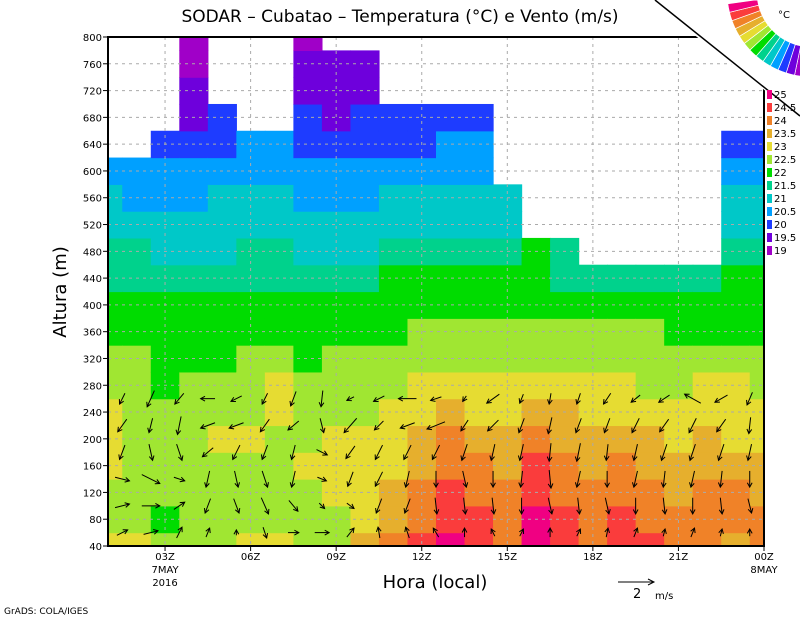 This screenshot has height=618, width=800. Describe the element at coordinates (60, 292) in the screenshot. I see `y-axis-label: Altura (m)` at that location.